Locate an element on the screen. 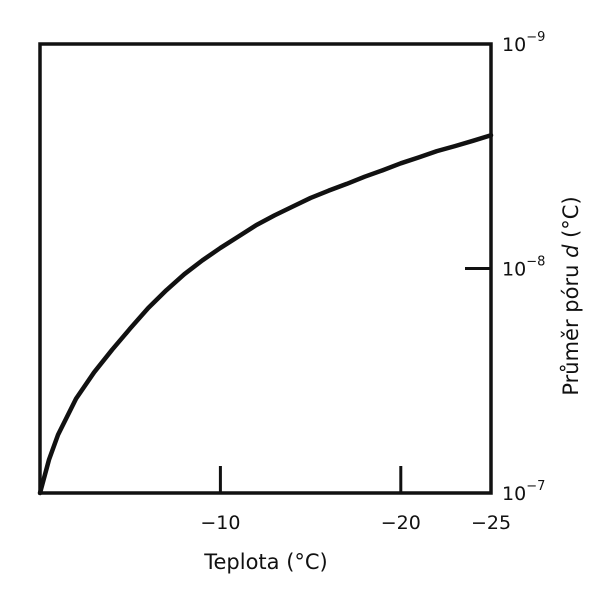 Image resolution: width=600 pixels, height=595 pixels. y-tick-label: 10⁻⁸ is located at coordinates (523, 268).